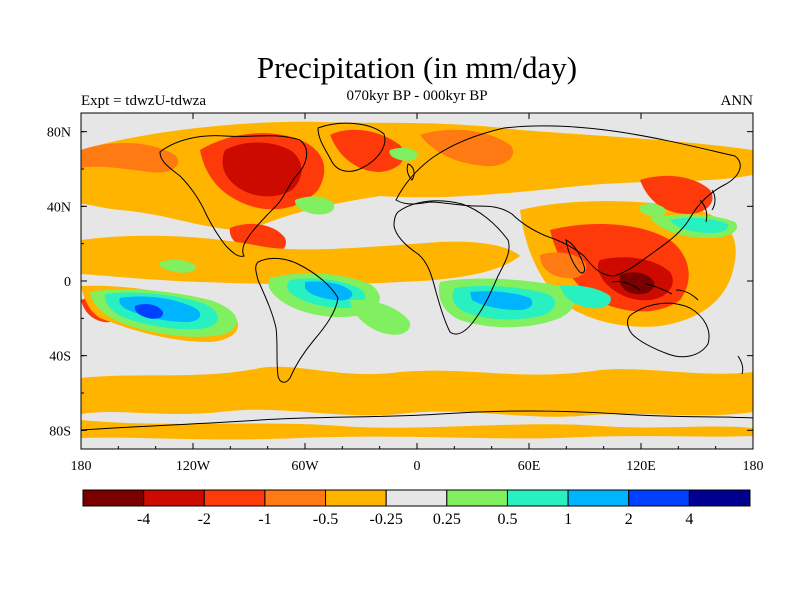  I want to click on chart-title: Precipitation (in mm/day), so click(417, 67).